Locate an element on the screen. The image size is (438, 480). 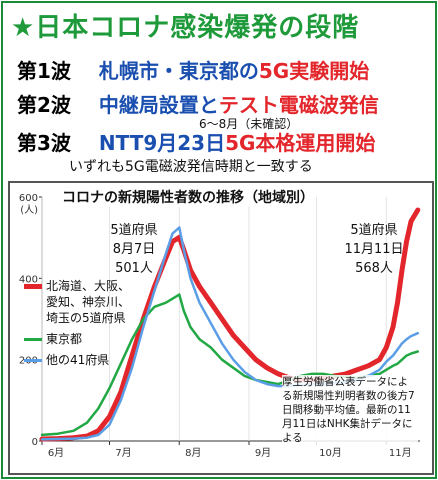
legend: 北海道、大阪、 愛知、神奈川、 埼玉の5道府県 東京都 他の41府県 is located at coordinates (77, 323).